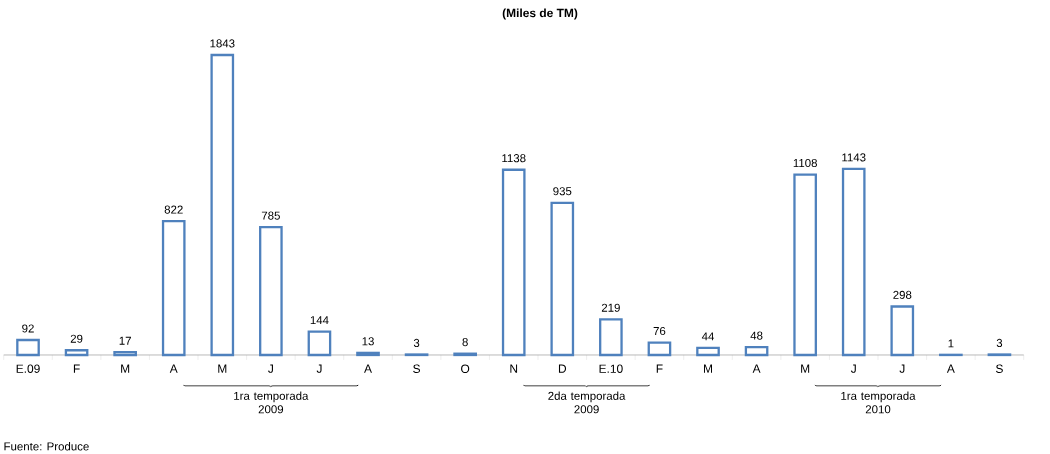 The image size is (1050, 454). I want to click on data-label: 219, so click(610, 307).